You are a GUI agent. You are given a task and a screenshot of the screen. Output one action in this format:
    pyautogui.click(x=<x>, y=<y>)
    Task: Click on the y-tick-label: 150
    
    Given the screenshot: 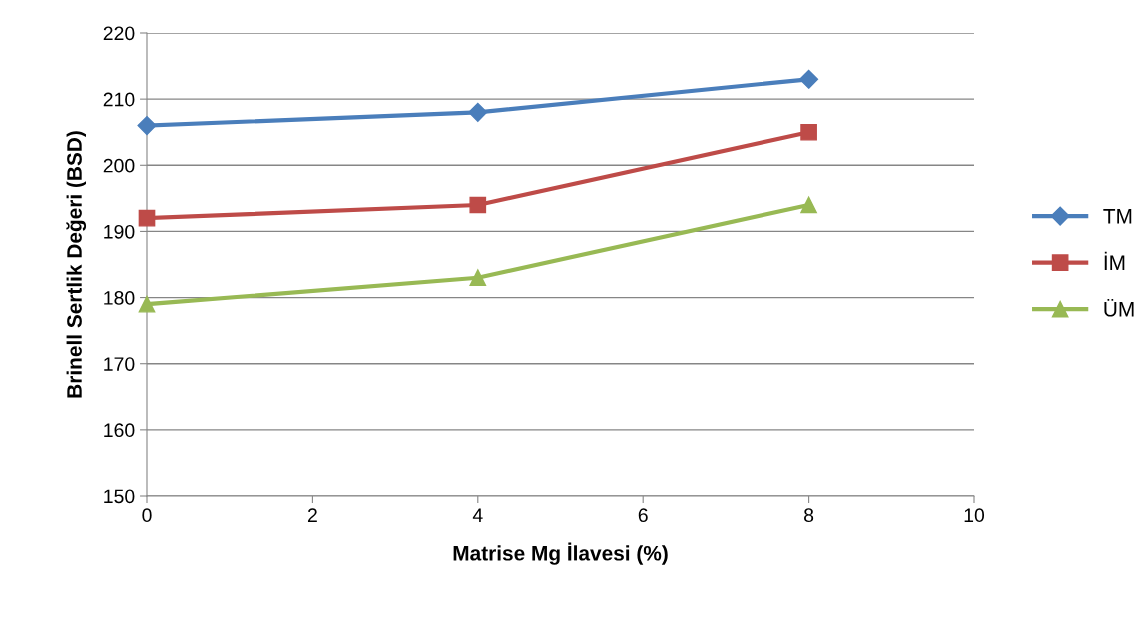 What is the action you would take?
    pyautogui.click(x=119, y=496)
    